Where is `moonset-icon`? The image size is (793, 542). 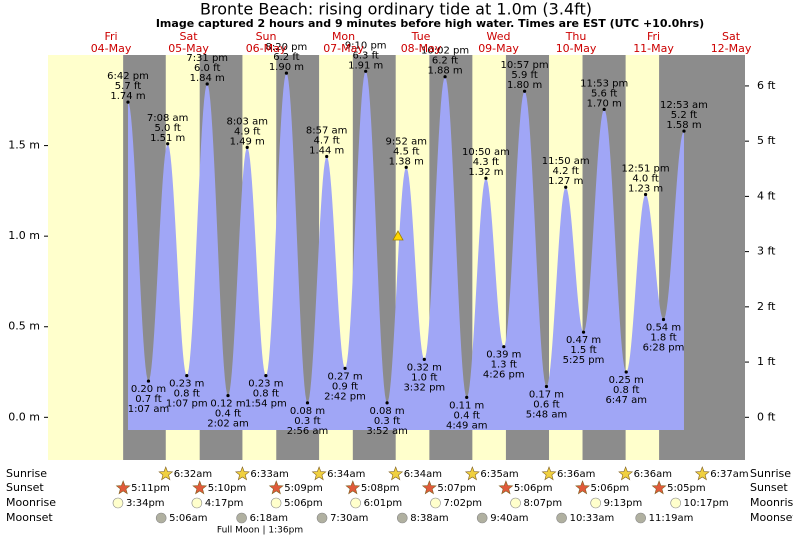
moonset-icon is located at coordinates (241, 518).